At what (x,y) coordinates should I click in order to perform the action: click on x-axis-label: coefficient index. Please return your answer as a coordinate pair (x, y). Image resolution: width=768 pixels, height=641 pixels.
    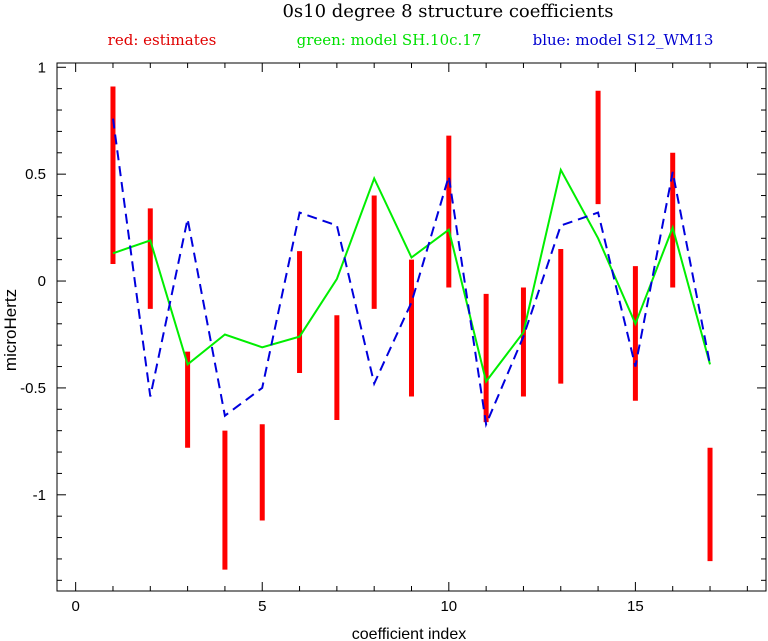
    Looking at the image, I should click on (409, 633).